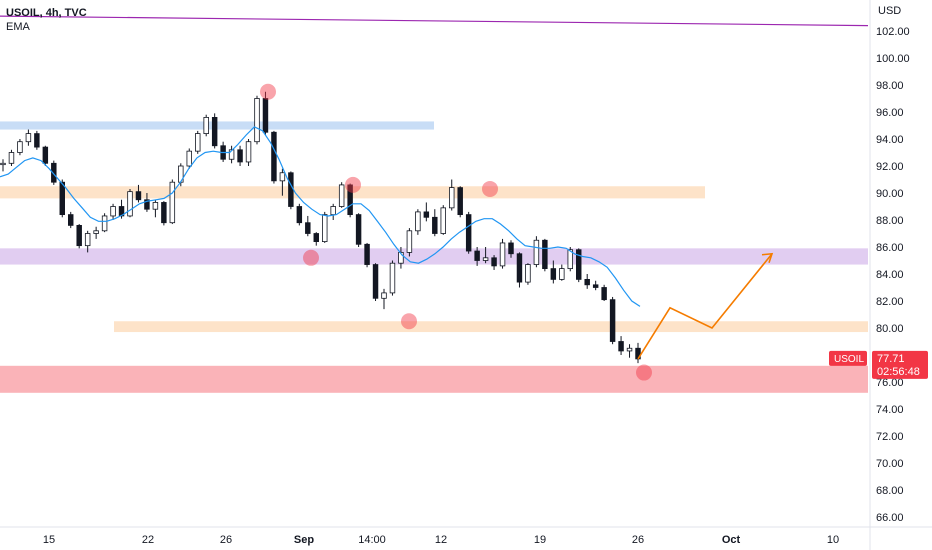 The image size is (932, 550). Describe the element at coordinates (890, 329) in the screenshot. I see `price-tick-label: 80.00` at that location.